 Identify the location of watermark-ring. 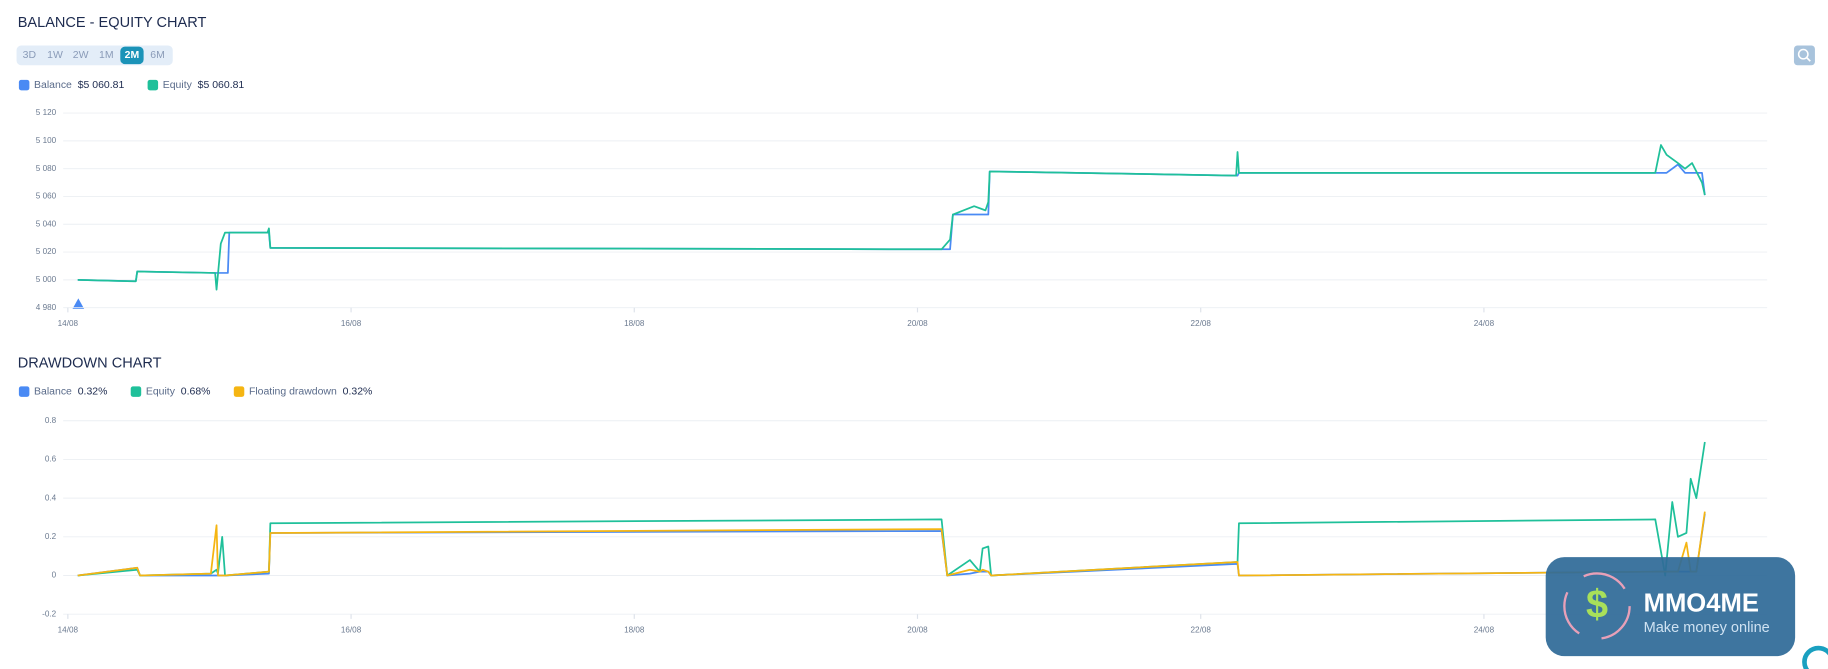
(1597, 606).